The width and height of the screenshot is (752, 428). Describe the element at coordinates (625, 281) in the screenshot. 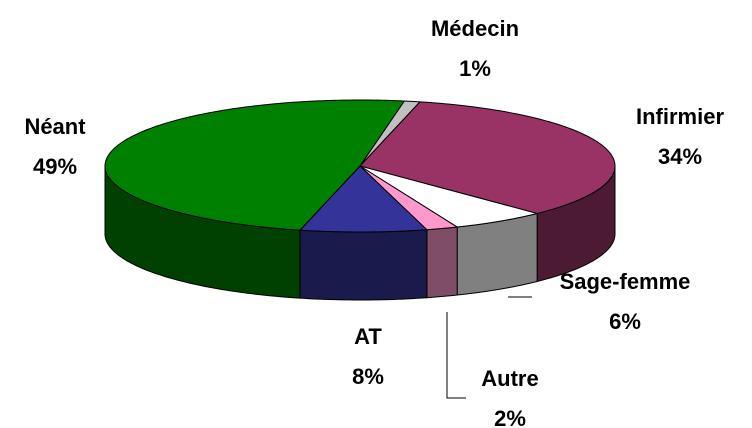

I see `category-label: Sage-femme` at that location.